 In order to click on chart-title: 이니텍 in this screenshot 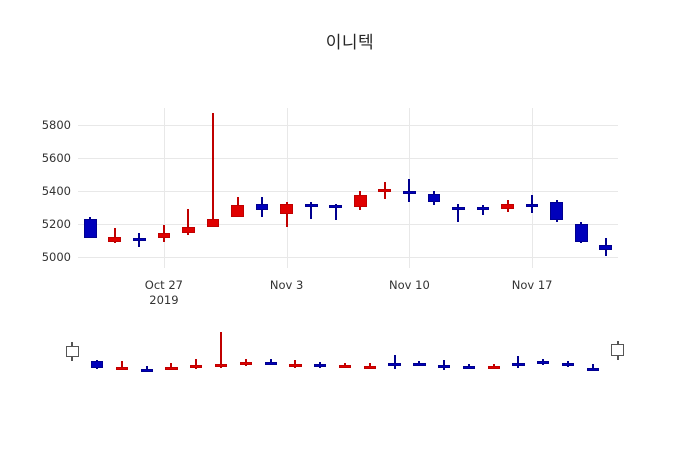, I will do `click(350, 43)`.